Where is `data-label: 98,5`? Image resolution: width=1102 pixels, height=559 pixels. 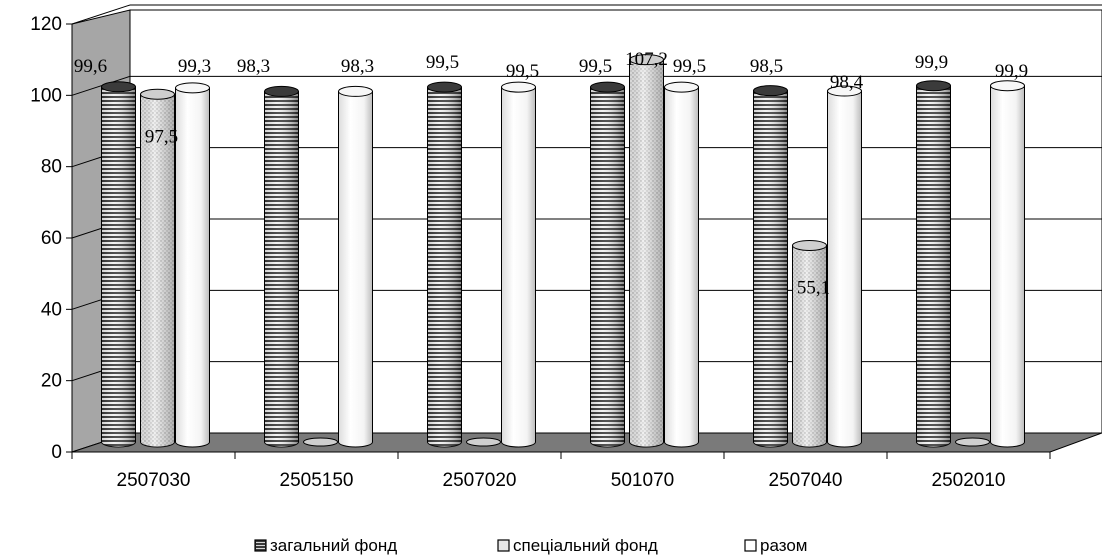
data-label: 98,5 is located at coordinates (766, 66).